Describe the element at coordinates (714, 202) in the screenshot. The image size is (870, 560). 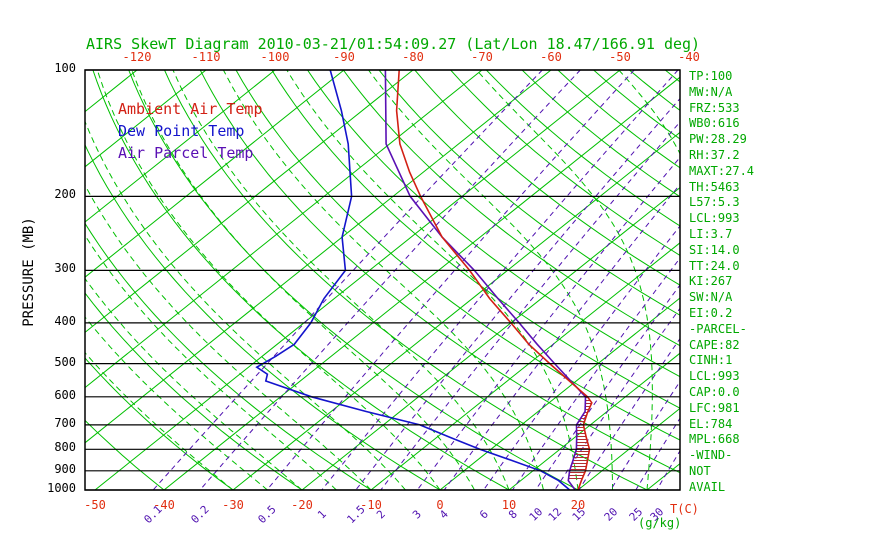
I see `stat-line: L57:5.3` at that location.